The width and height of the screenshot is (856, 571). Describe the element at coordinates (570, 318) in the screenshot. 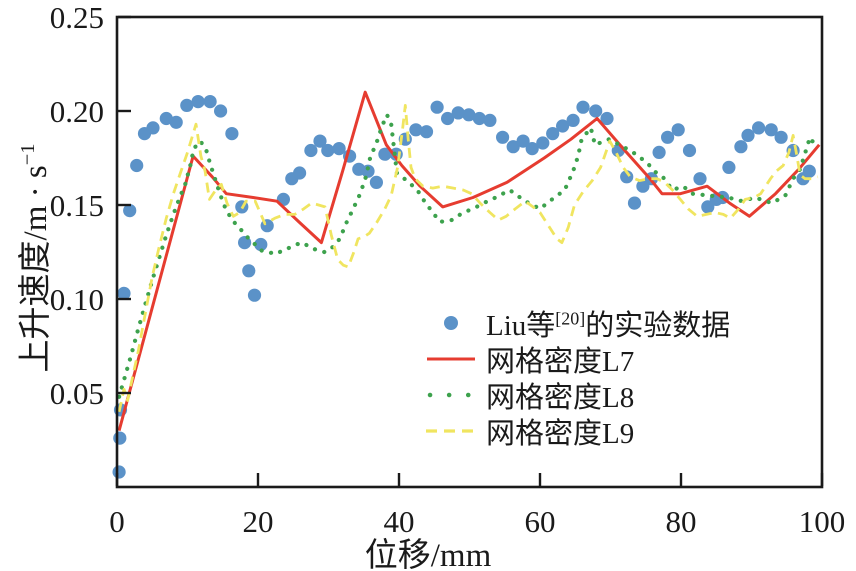

I see `legend-label-experimental-citation: [20]` at that location.